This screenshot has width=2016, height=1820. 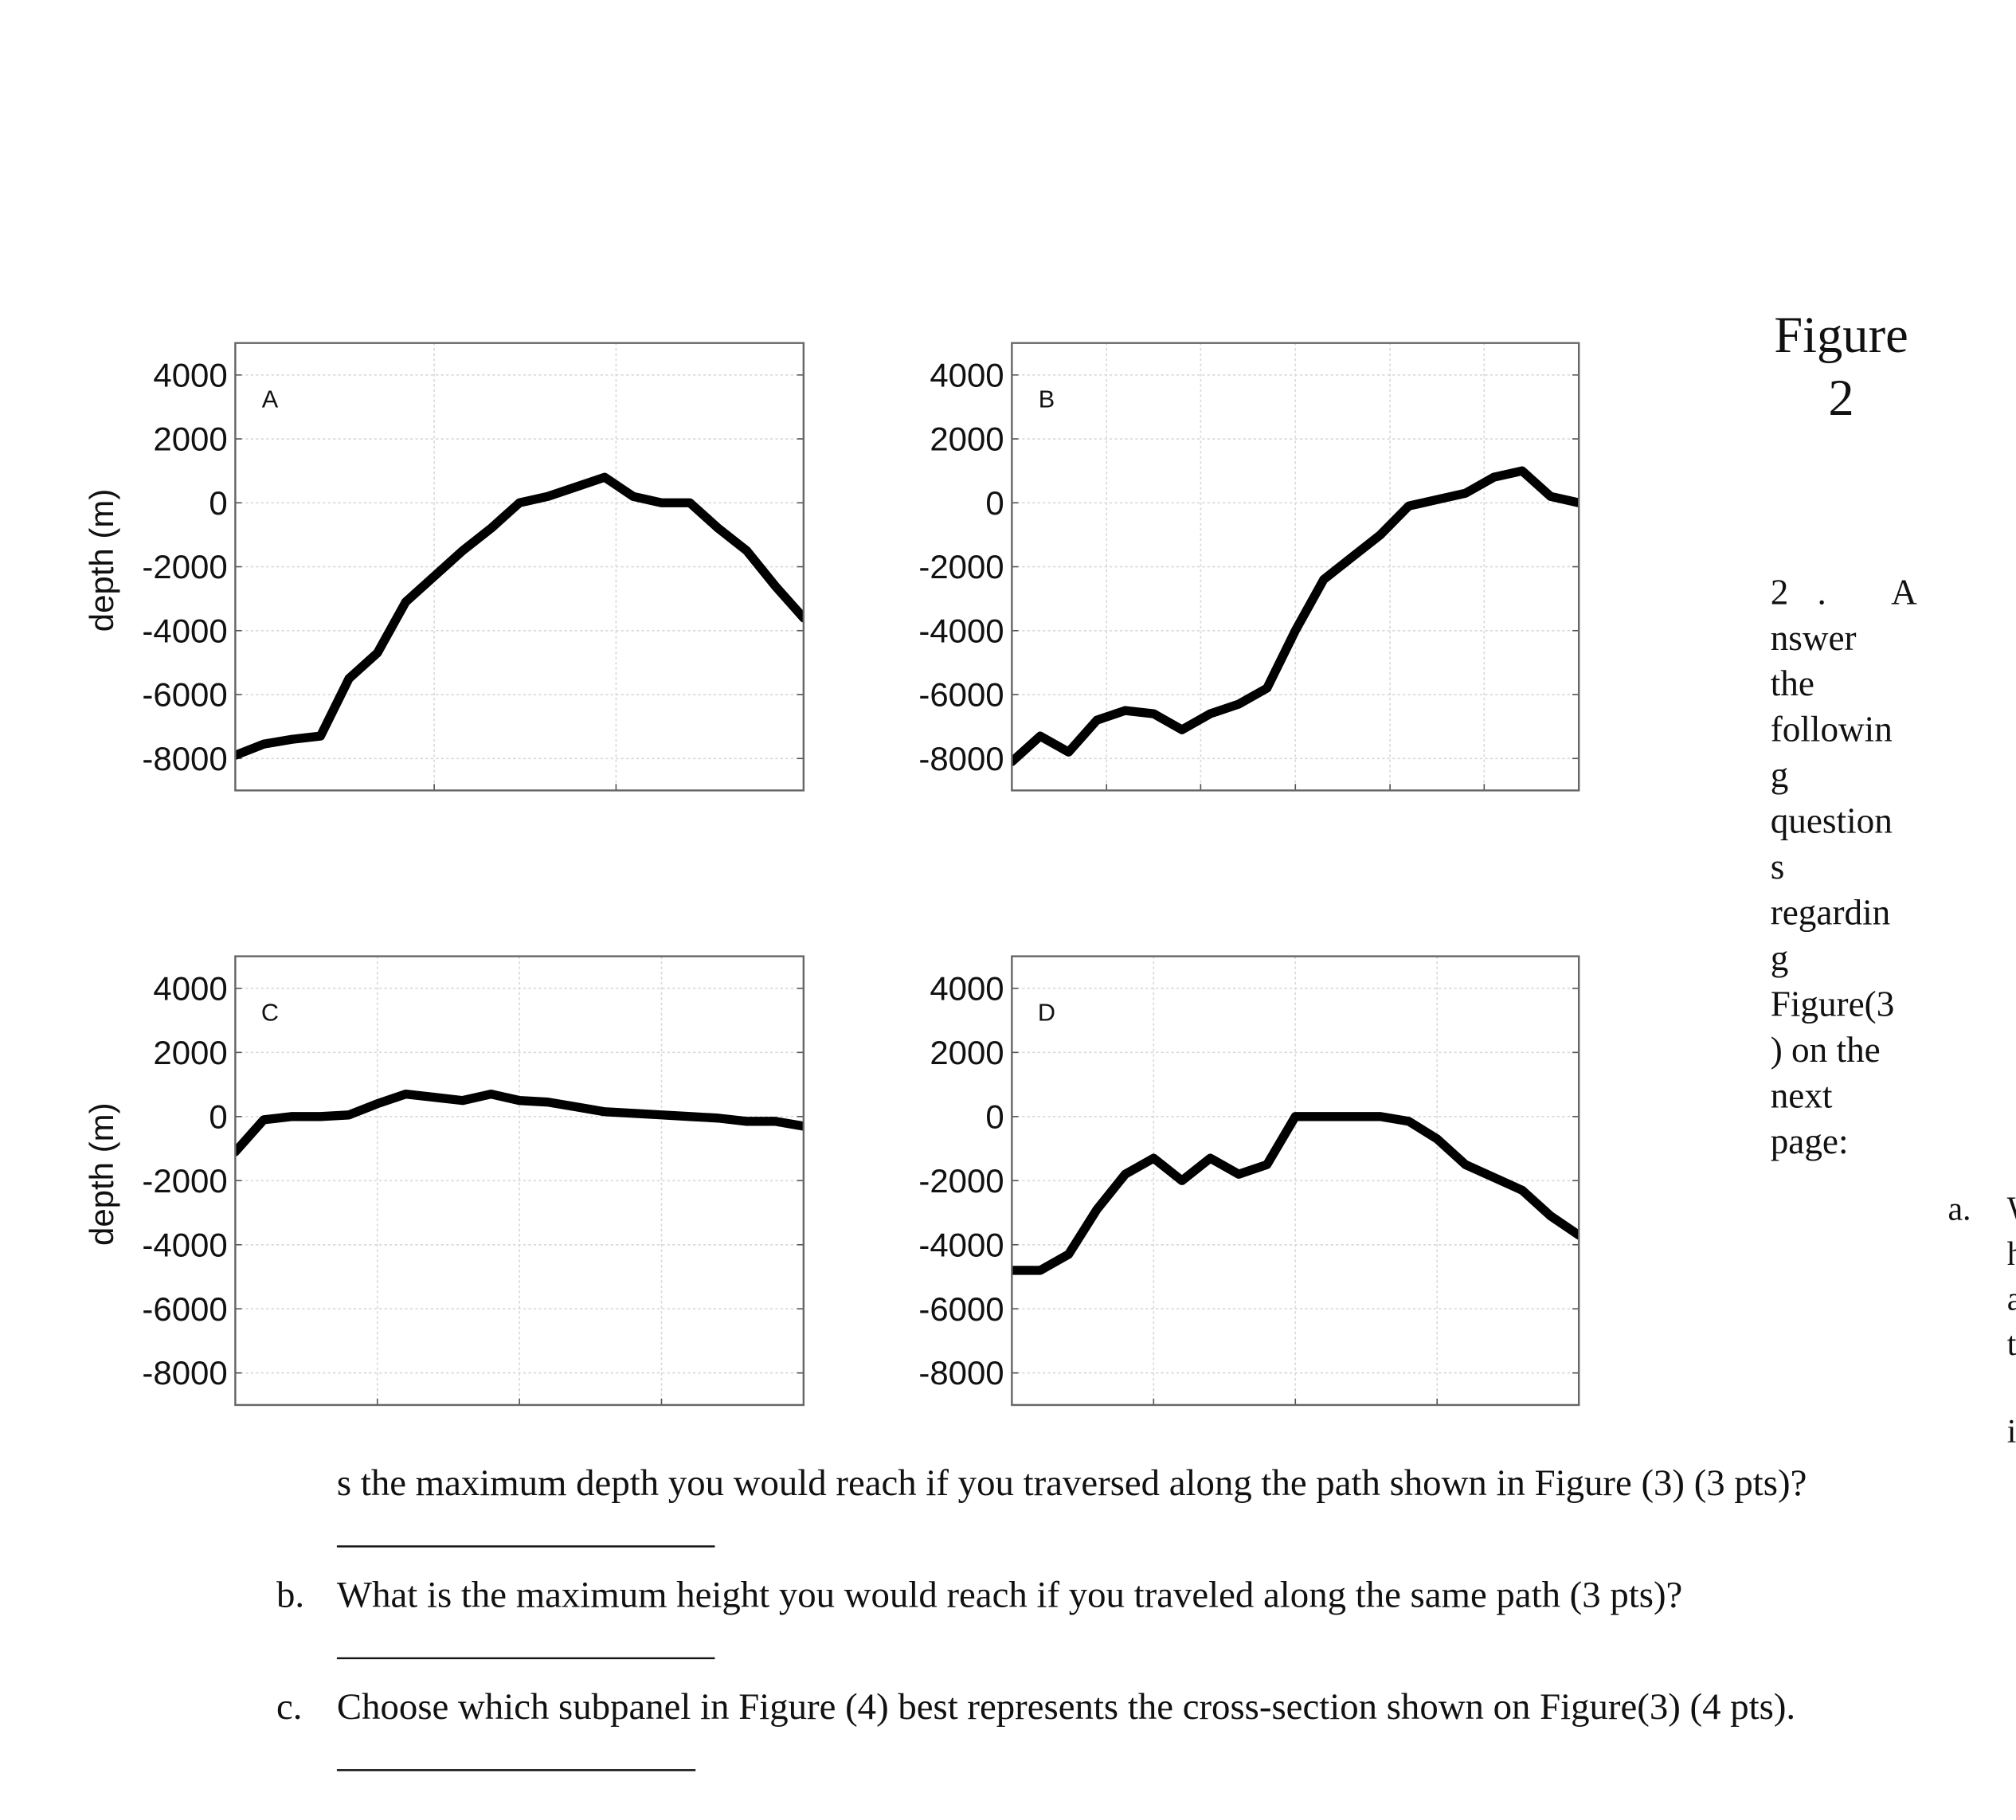 What do you see at coordinates (2012, 1254) in the screenshot?
I see `question-fragment: h` at bounding box center [2012, 1254].